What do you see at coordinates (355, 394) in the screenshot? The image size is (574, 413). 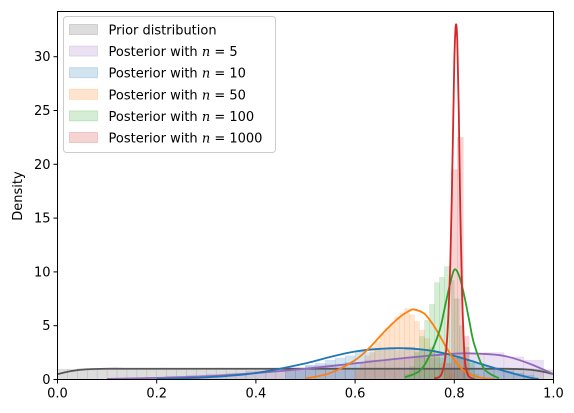 I see `x-tick-label: 0.6` at bounding box center [355, 394].